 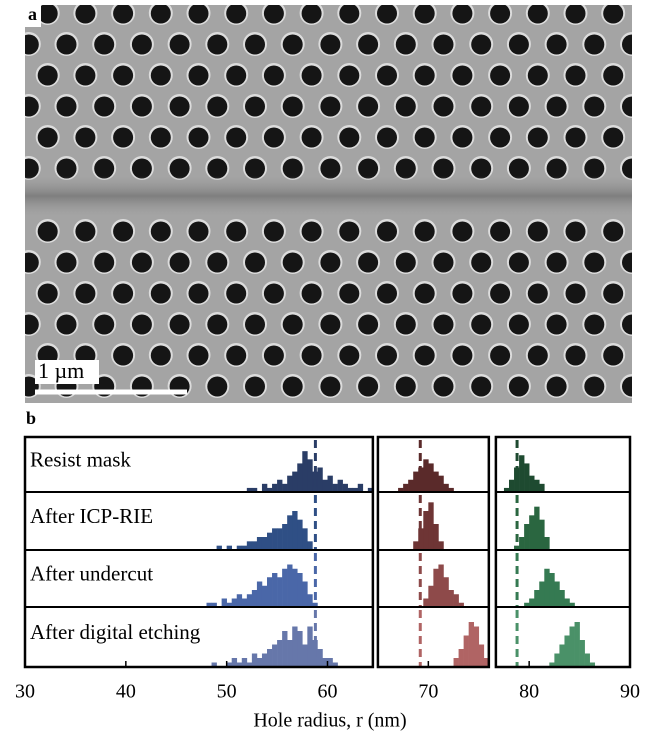 I want to click on x-axis-label: Hole radius, r (nm), so click(x=329, y=721).